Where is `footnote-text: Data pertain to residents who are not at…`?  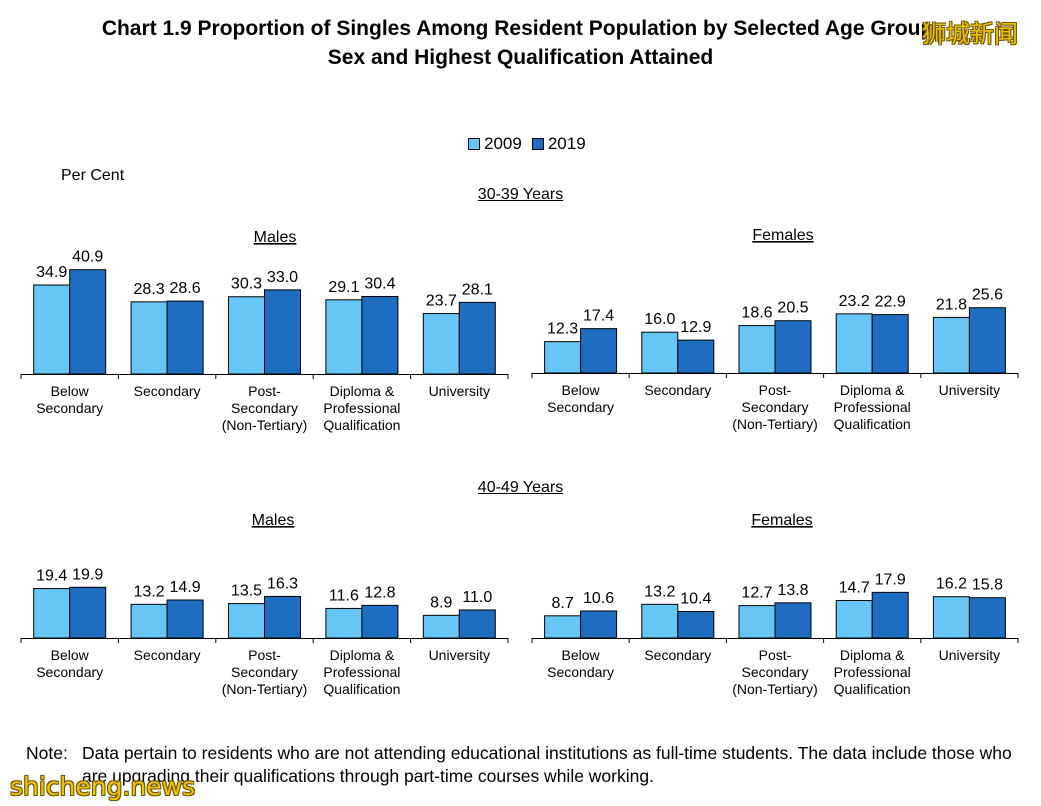 footnote-text: Data pertain to residents who are not at… is located at coordinates (547, 764).